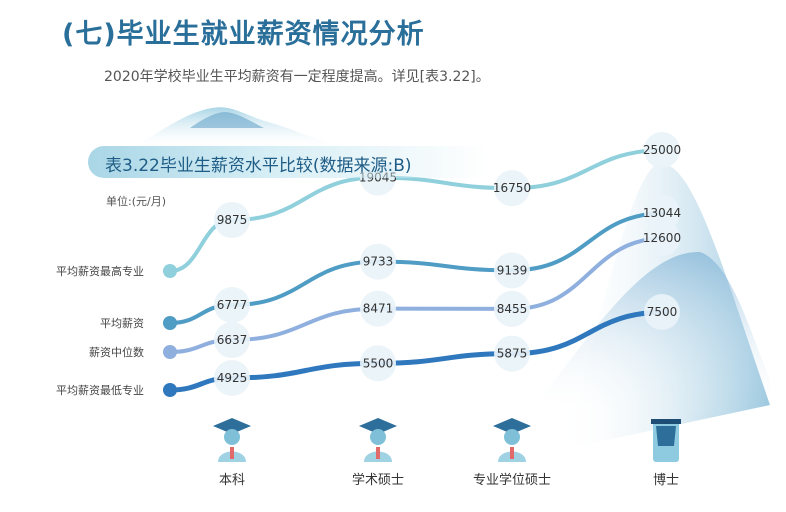  What do you see at coordinates (243, 34) in the screenshot?
I see `page-heading: (七)毕业生就业薪资情况分析` at bounding box center [243, 34].